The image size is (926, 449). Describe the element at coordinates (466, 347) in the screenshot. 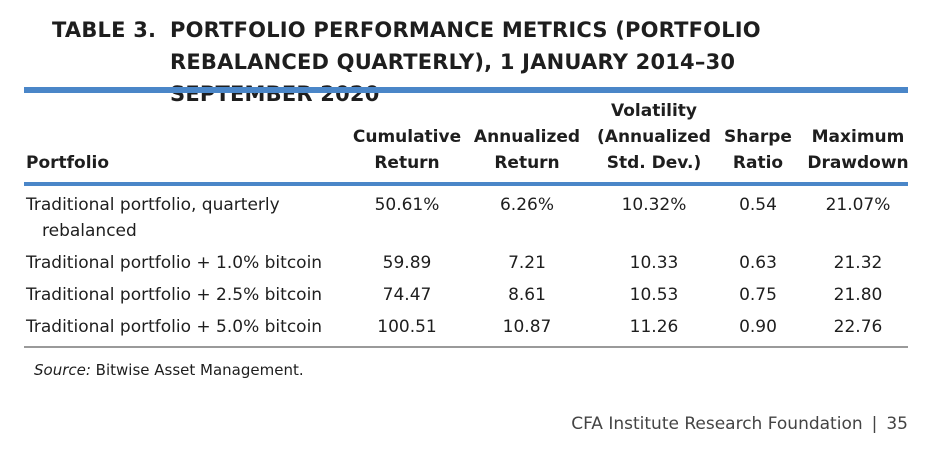

I see `bottom-rule` at that location.